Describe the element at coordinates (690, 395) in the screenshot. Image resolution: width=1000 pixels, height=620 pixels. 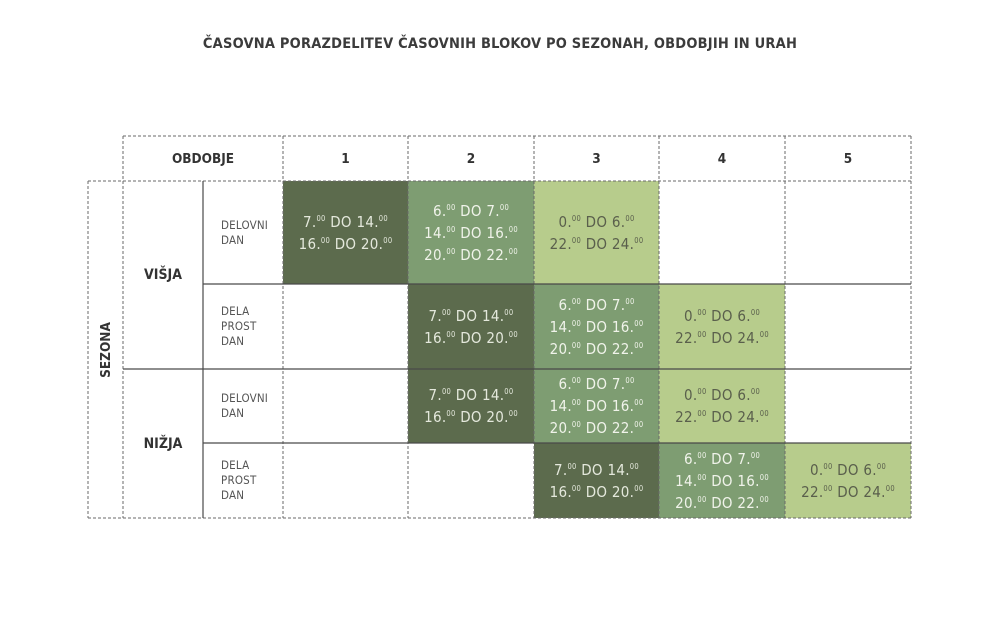
I see `time-text: 0.` at that location.